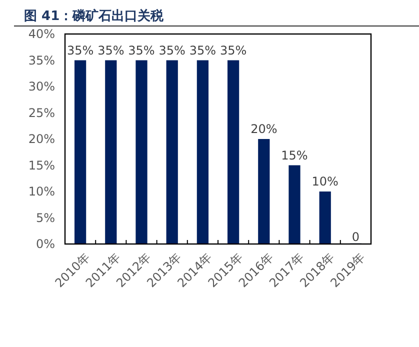 The height and width of the screenshot is (347, 419). What do you see at coordinates (41, 113) in the screenshot?
I see `y-tick-label: 25%` at bounding box center [41, 113].